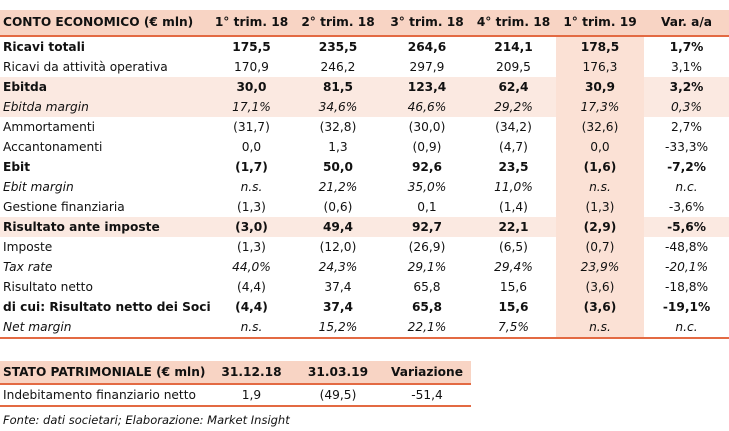 The width and height of the screenshot is (729, 431). What do you see at coordinates (106, 307) in the screenshot?
I see `row-label: di cui: Risultato netto dei Soci` at bounding box center [106, 307].